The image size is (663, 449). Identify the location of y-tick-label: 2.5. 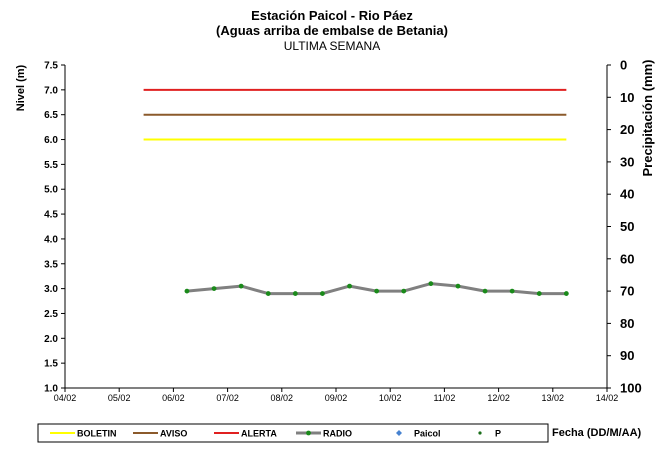
(51, 314).